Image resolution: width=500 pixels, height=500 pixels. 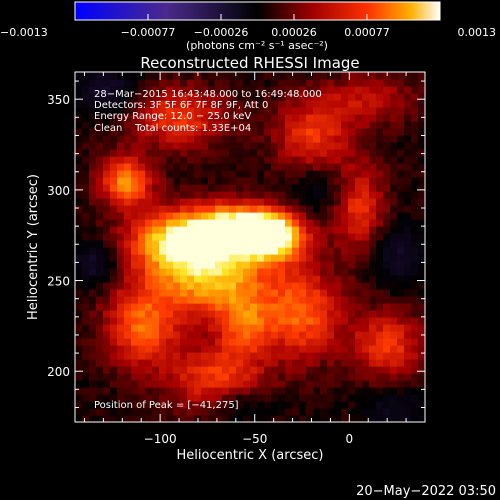 What do you see at coordinates (160, 439) in the screenshot?
I see `x-tick-label: −100` at bounding box center [160, 439].